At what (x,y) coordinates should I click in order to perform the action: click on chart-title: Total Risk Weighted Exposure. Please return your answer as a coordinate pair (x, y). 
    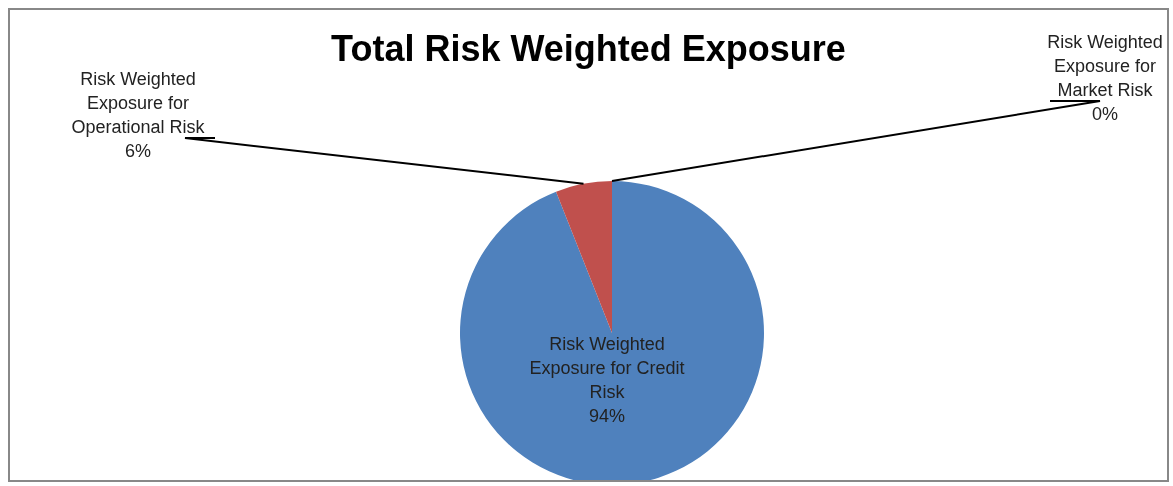
    Looking at the image, I should click on (588, 48).